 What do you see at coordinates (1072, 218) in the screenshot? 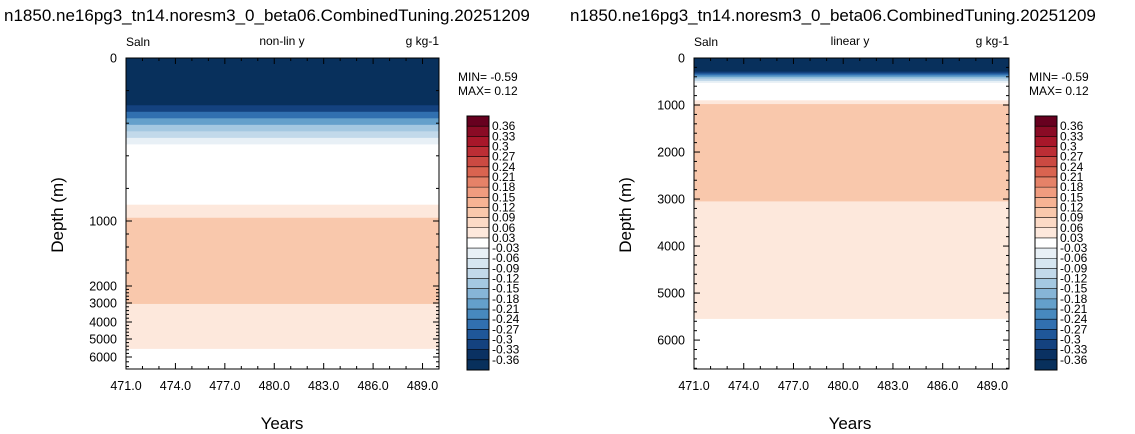
I see `colorbar-label: 0.09` at bounding box center [1072, 218].